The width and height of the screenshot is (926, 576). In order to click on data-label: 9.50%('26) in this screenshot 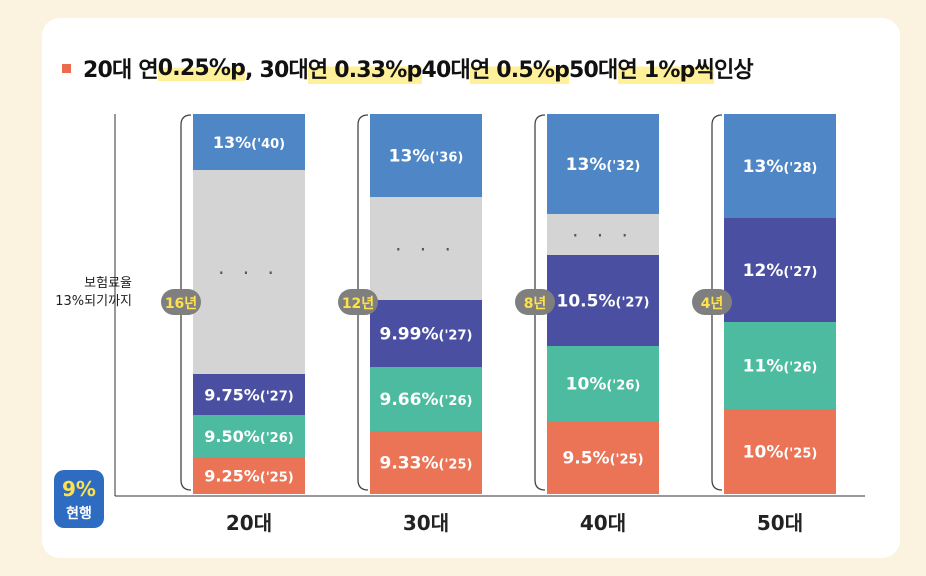, I will do `click(248, 436)`.